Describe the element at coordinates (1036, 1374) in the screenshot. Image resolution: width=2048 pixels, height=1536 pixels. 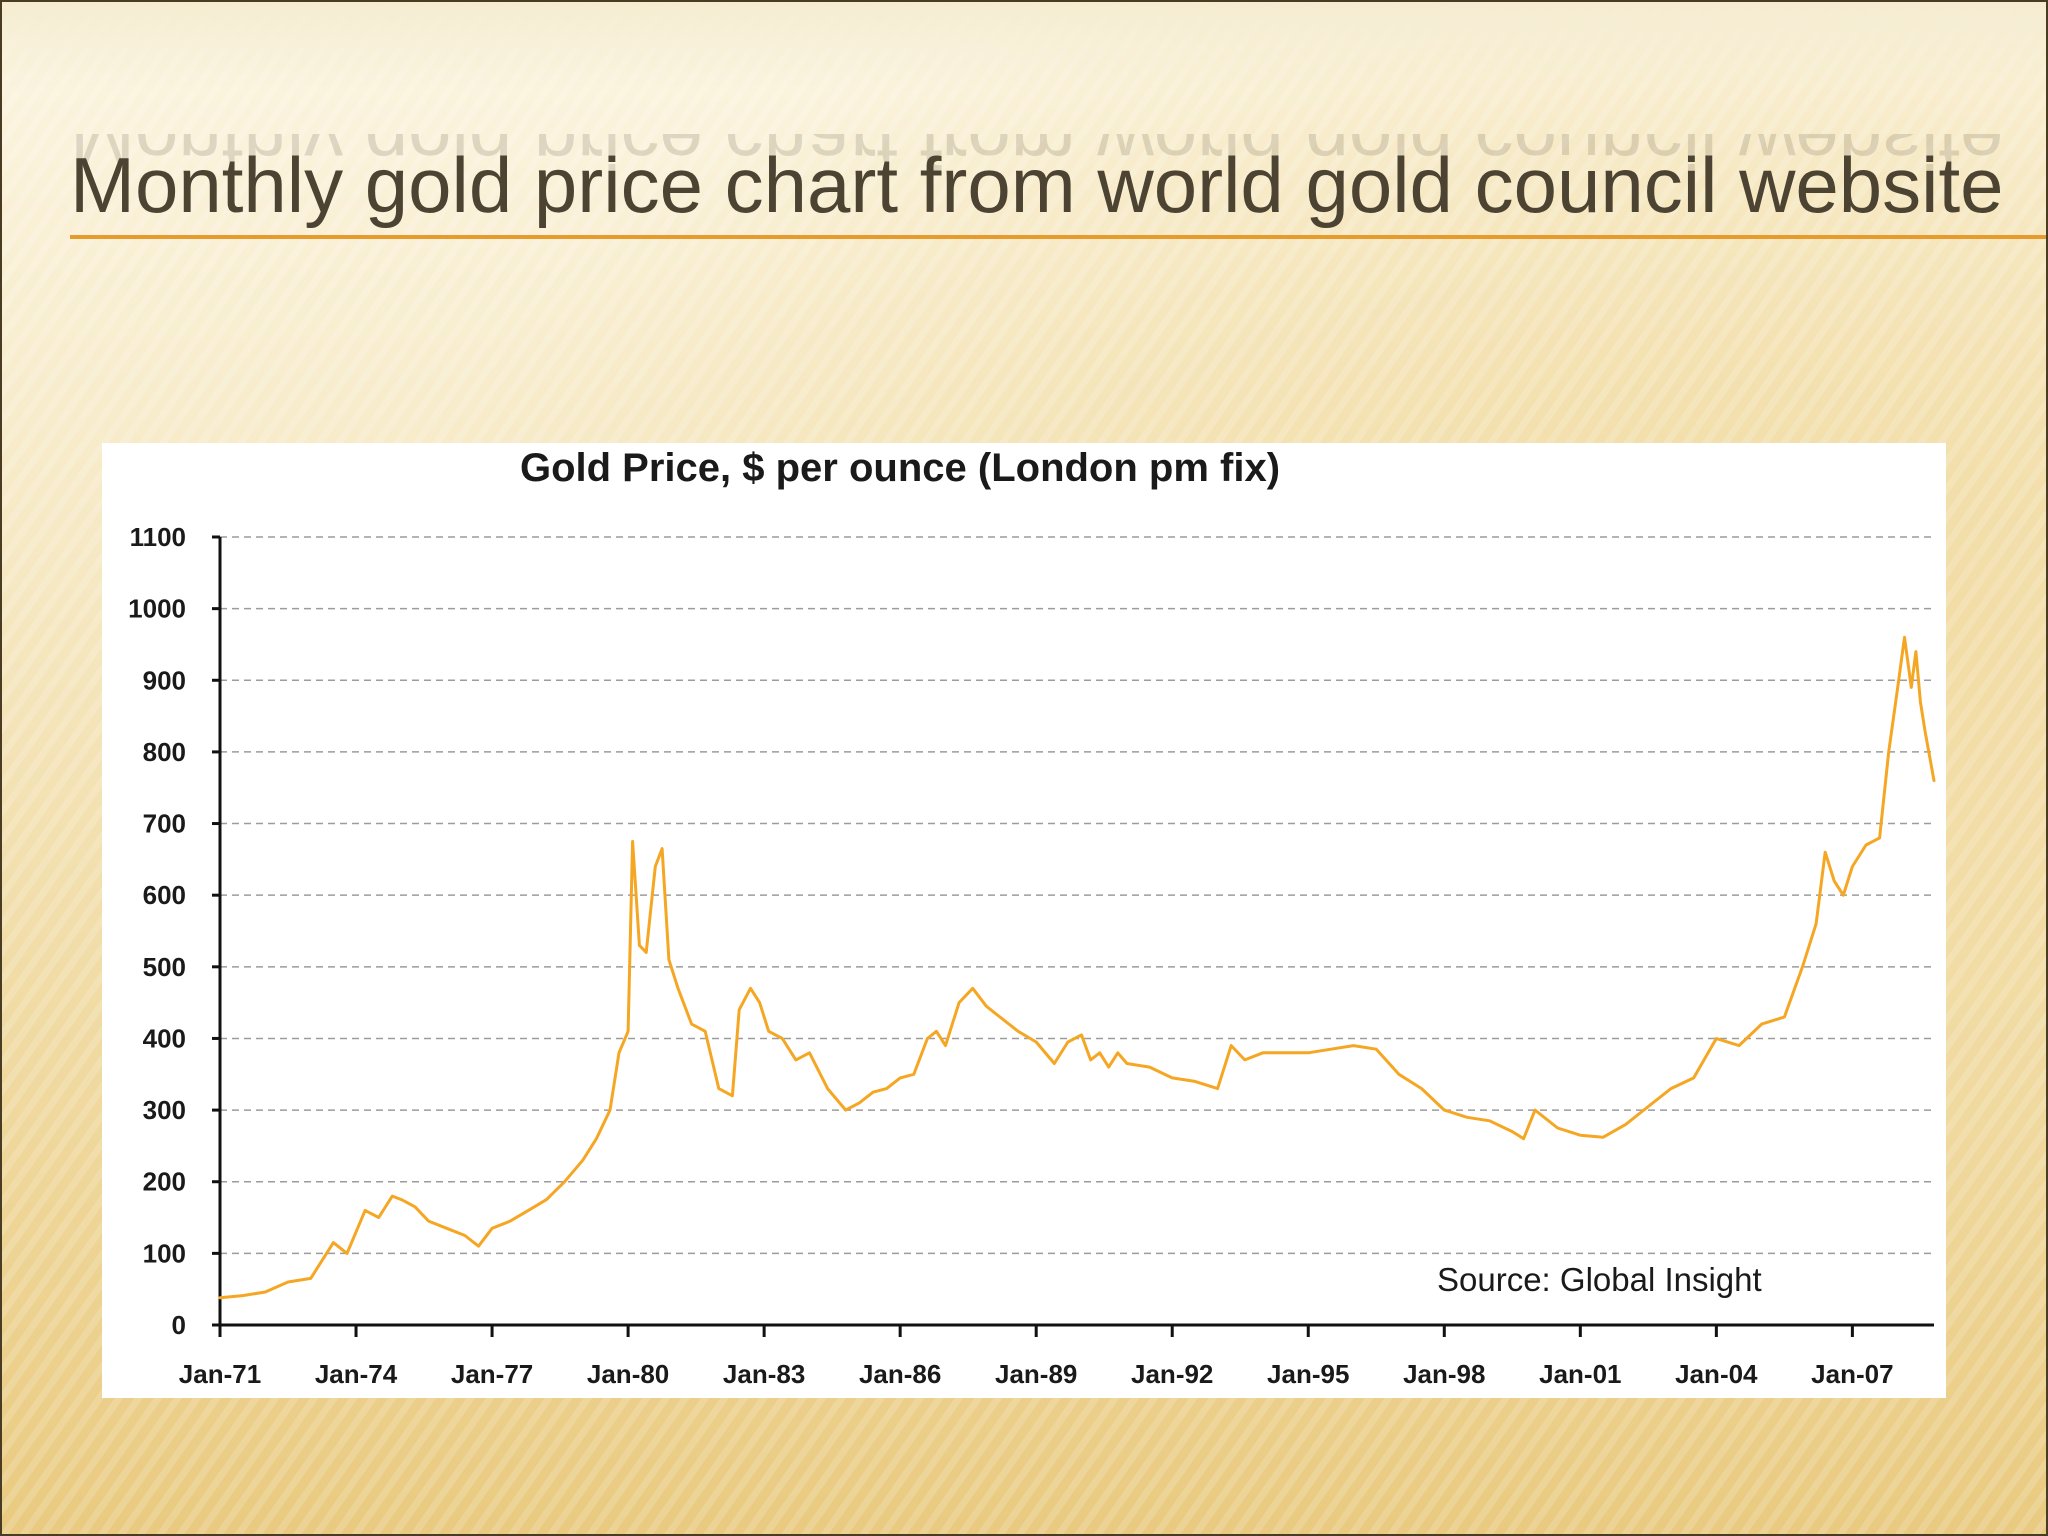
I see `x-tick-label-Jan-89: Jan-89` at that location.